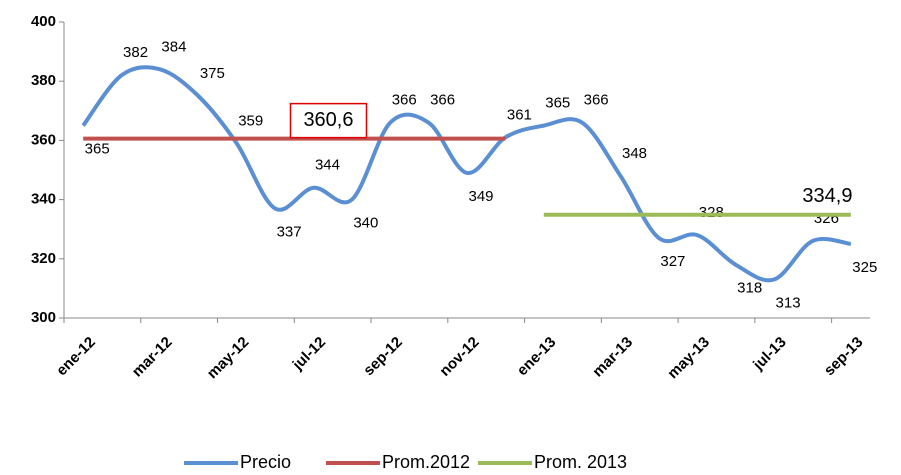 Image resolution: width=901 pixels, height=475 pixels. What do you see at coordinates (426, 462) in the screenshot?
I see `legend-label: Prom.2012` at bounding box center [426, 462].